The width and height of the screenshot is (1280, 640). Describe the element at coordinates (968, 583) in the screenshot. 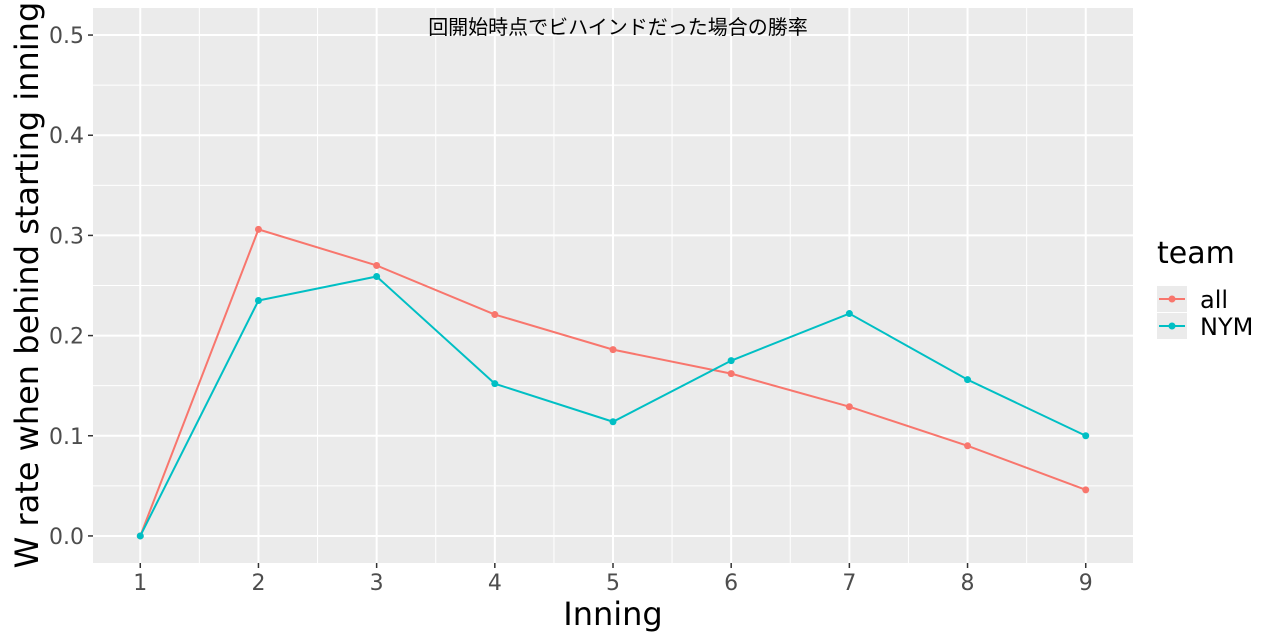

I see `x-tick-label: 8` at that location.